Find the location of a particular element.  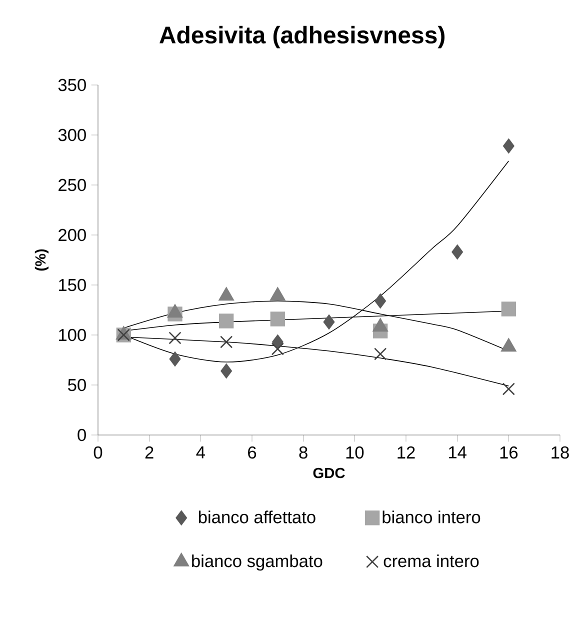

y-tick-label: 50 is located at coordinates (77, 385).